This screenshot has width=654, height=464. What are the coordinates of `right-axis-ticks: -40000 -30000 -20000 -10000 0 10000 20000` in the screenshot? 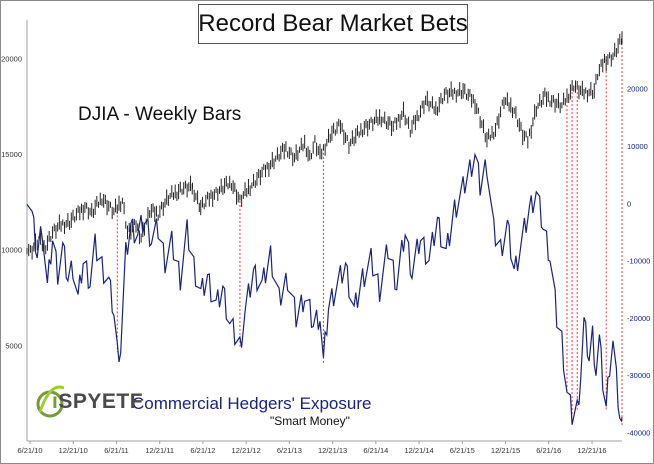 It's located at (638, 261).